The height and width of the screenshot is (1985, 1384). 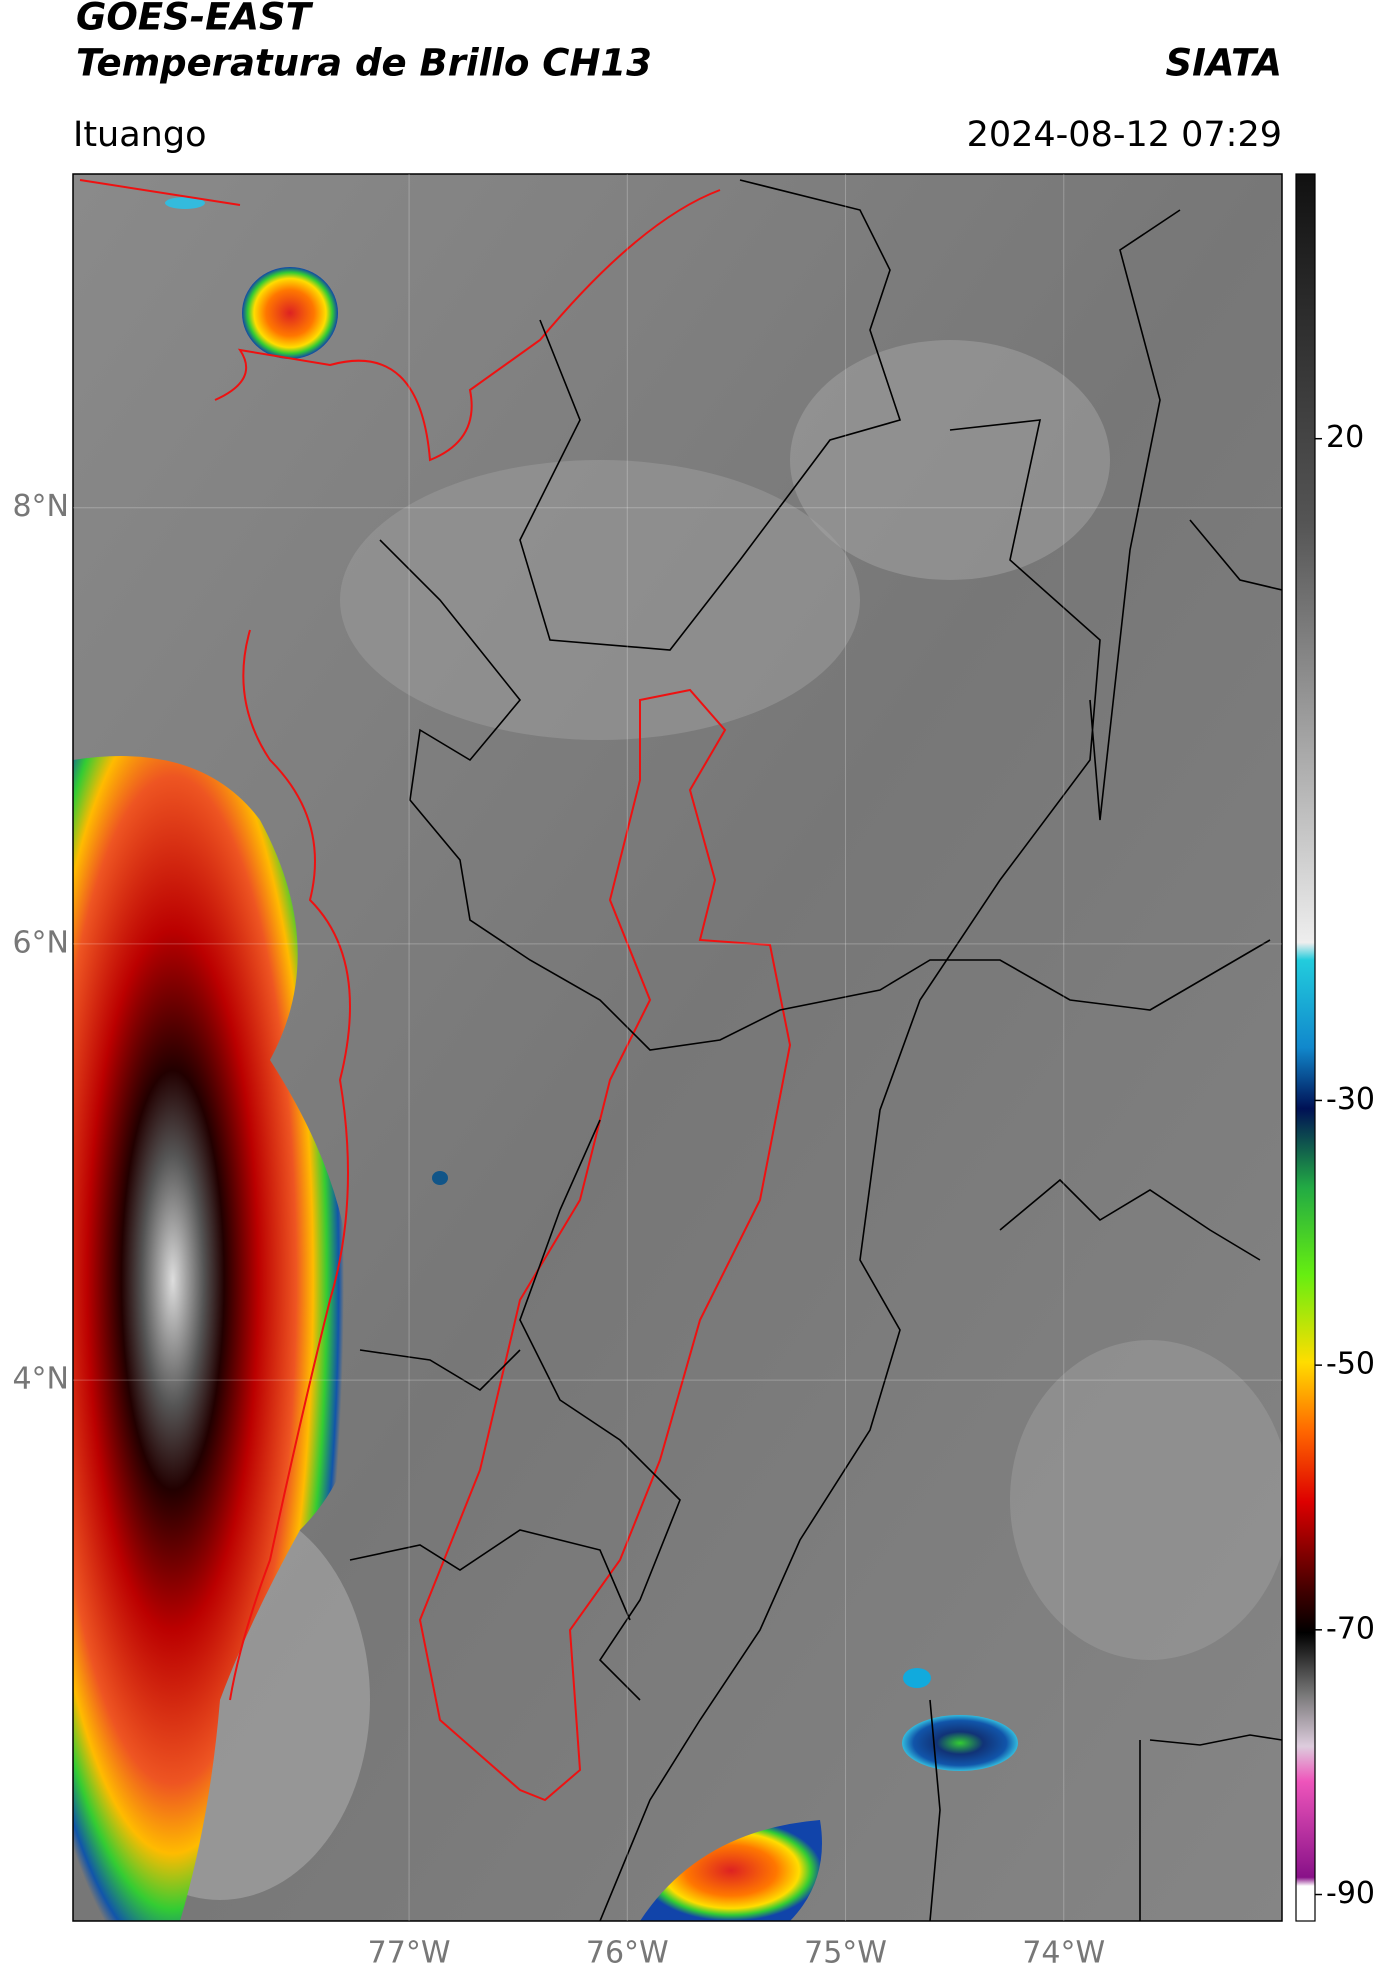 What do you see at coordinates (409, 1953) in the screenshot?
I see `lon-tick-label: 77°W` at bounding box center [409, 1953].